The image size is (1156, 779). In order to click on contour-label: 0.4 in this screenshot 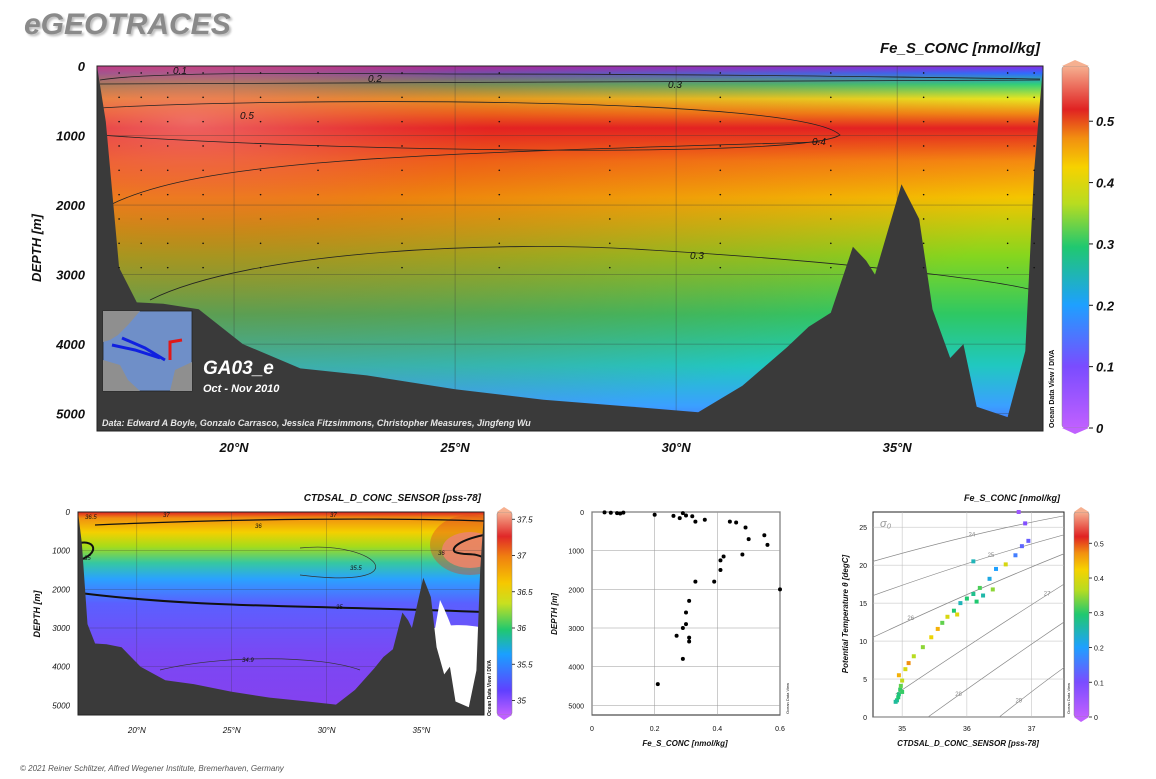, I will do `click(819, 142)`.